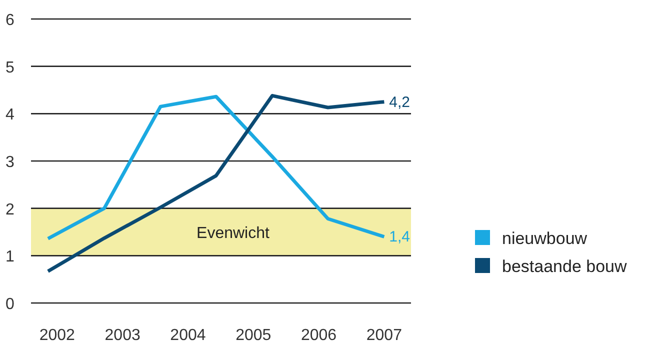  Describe the element at coordinates (10, 67) in the screenshot. I see `y-tick-label: 5` at that location.